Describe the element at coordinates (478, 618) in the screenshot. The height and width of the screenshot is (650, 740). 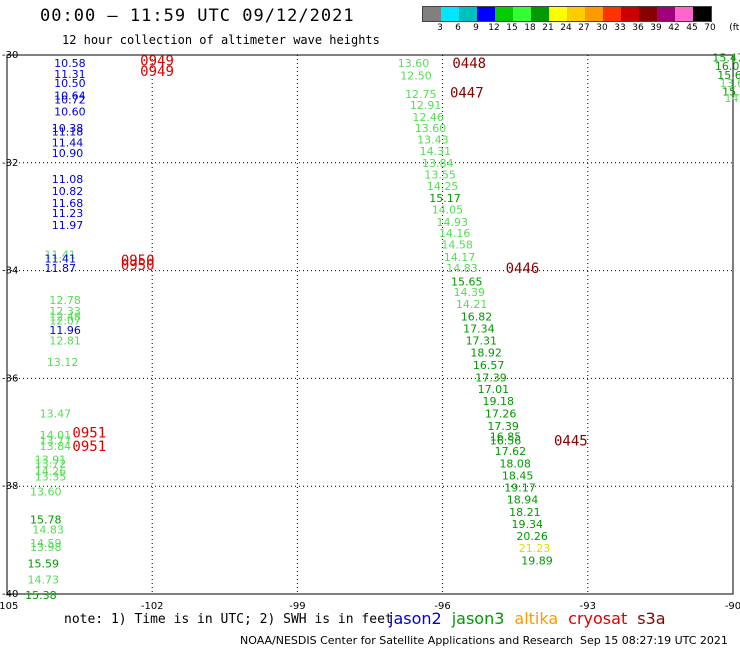
I see `legend-item-jason3: jason3` at that location.